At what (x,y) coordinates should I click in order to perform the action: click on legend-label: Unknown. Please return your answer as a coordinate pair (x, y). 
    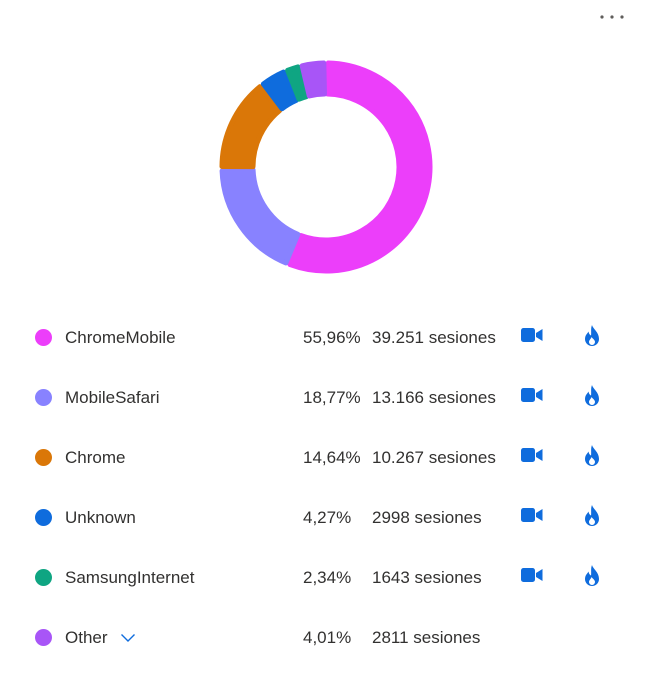
    Looking at the image, I should click on (100, 517).